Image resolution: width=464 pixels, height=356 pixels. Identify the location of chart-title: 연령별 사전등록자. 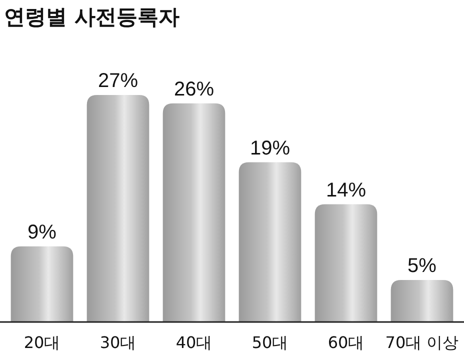
(92, 17).